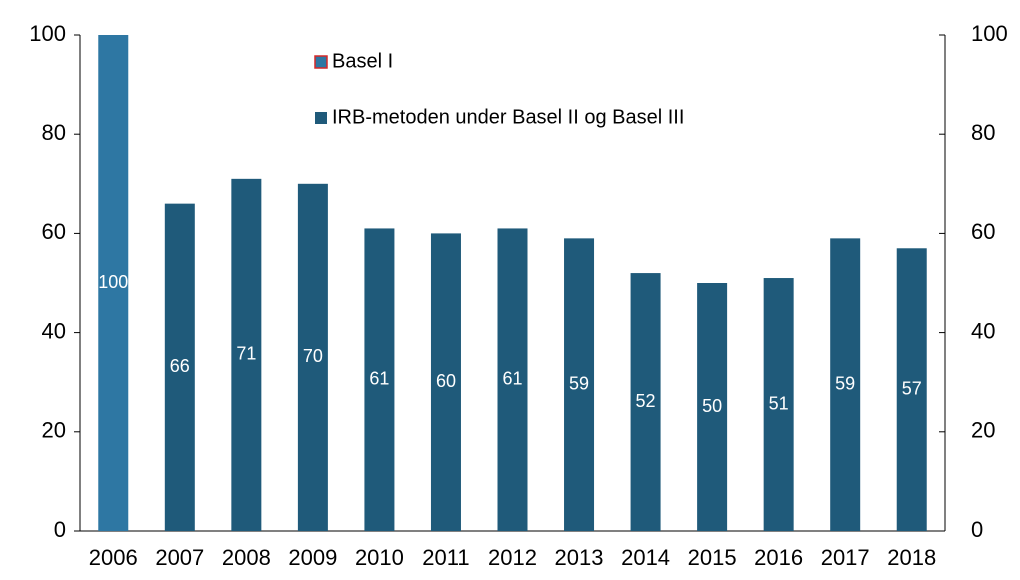  I want to click on value-label: 70, so click(313, 356).